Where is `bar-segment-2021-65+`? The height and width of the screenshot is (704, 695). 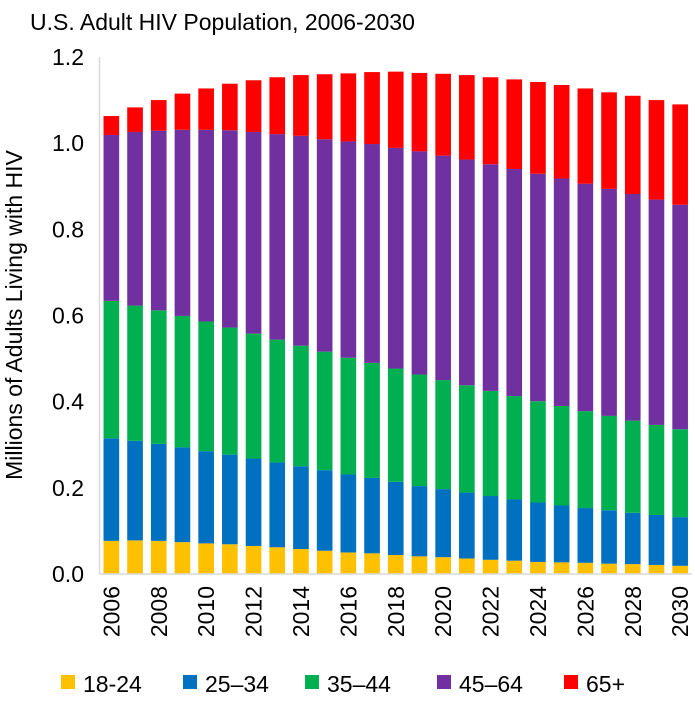 bar-segment-2021-65+ is located at coordinates (467, 117).